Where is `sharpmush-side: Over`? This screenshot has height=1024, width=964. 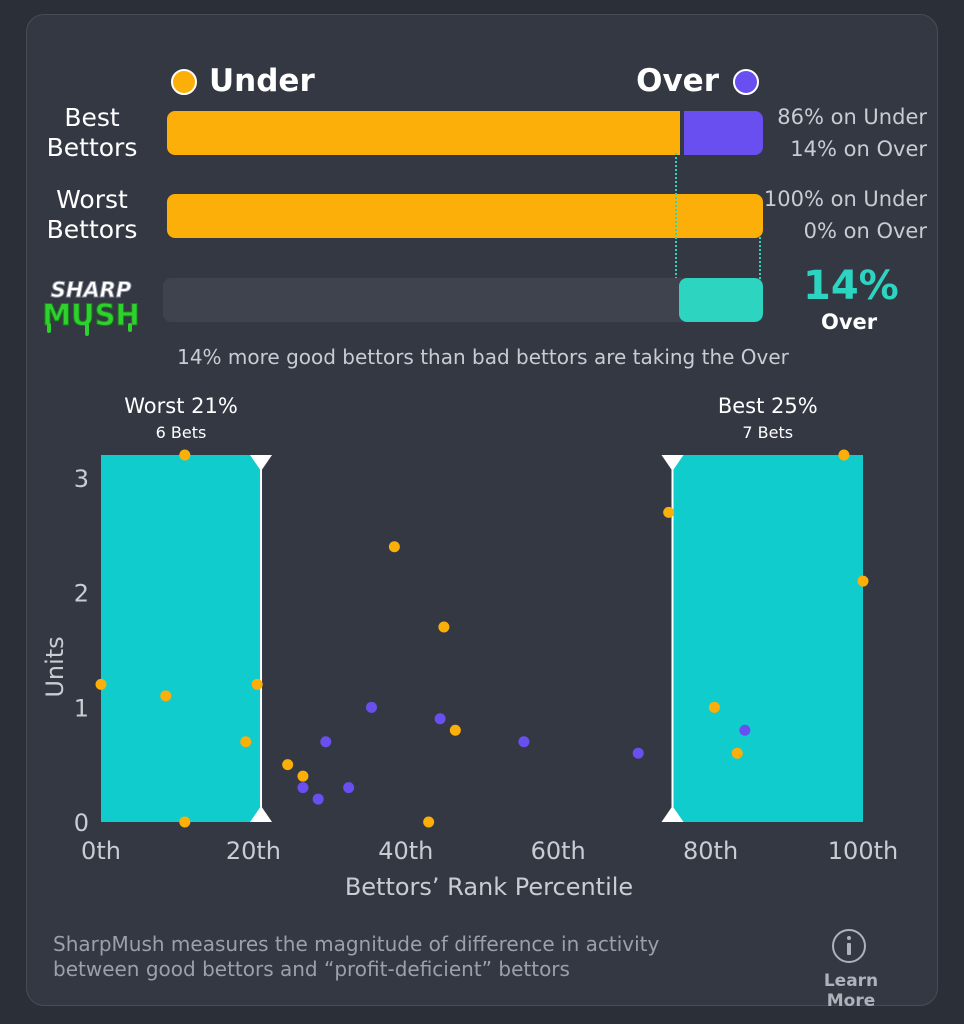
sharpmush-side: Over is located at coordinates (849, 322).